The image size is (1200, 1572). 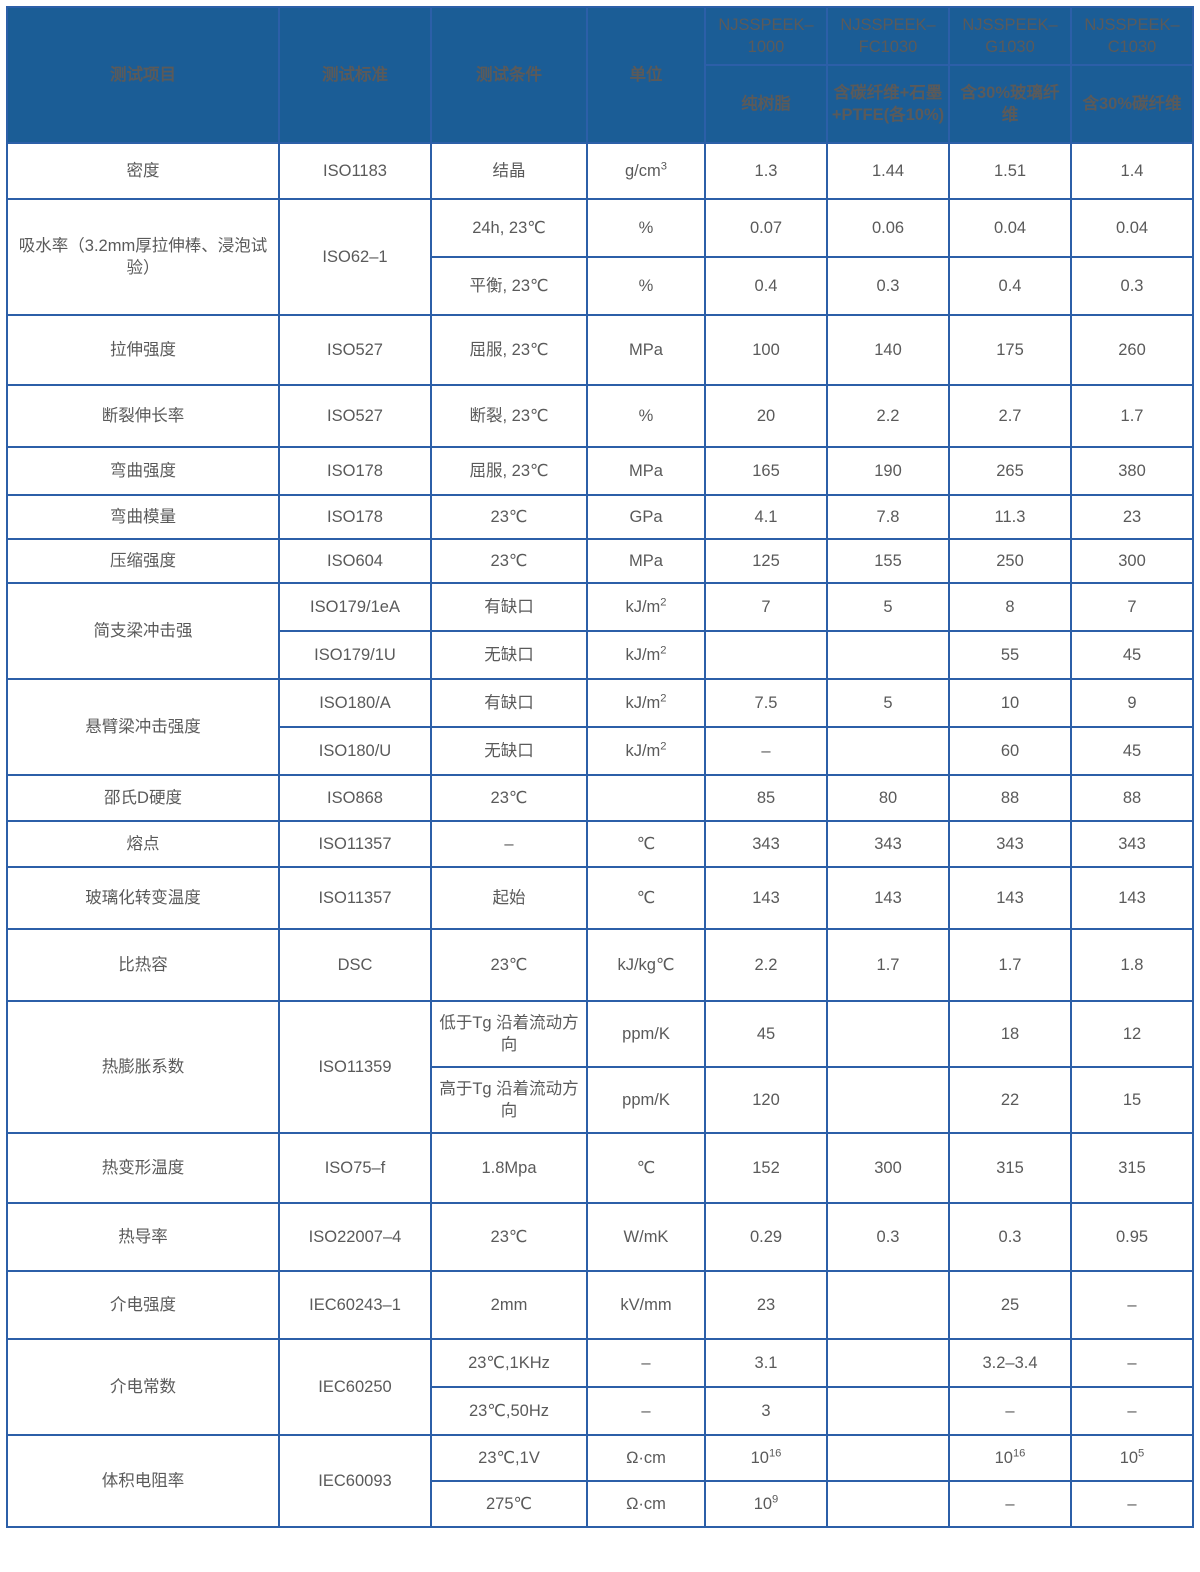 I want to click on cell-test-condition: 23℃,1KHz, so click(x=509, y=1363).